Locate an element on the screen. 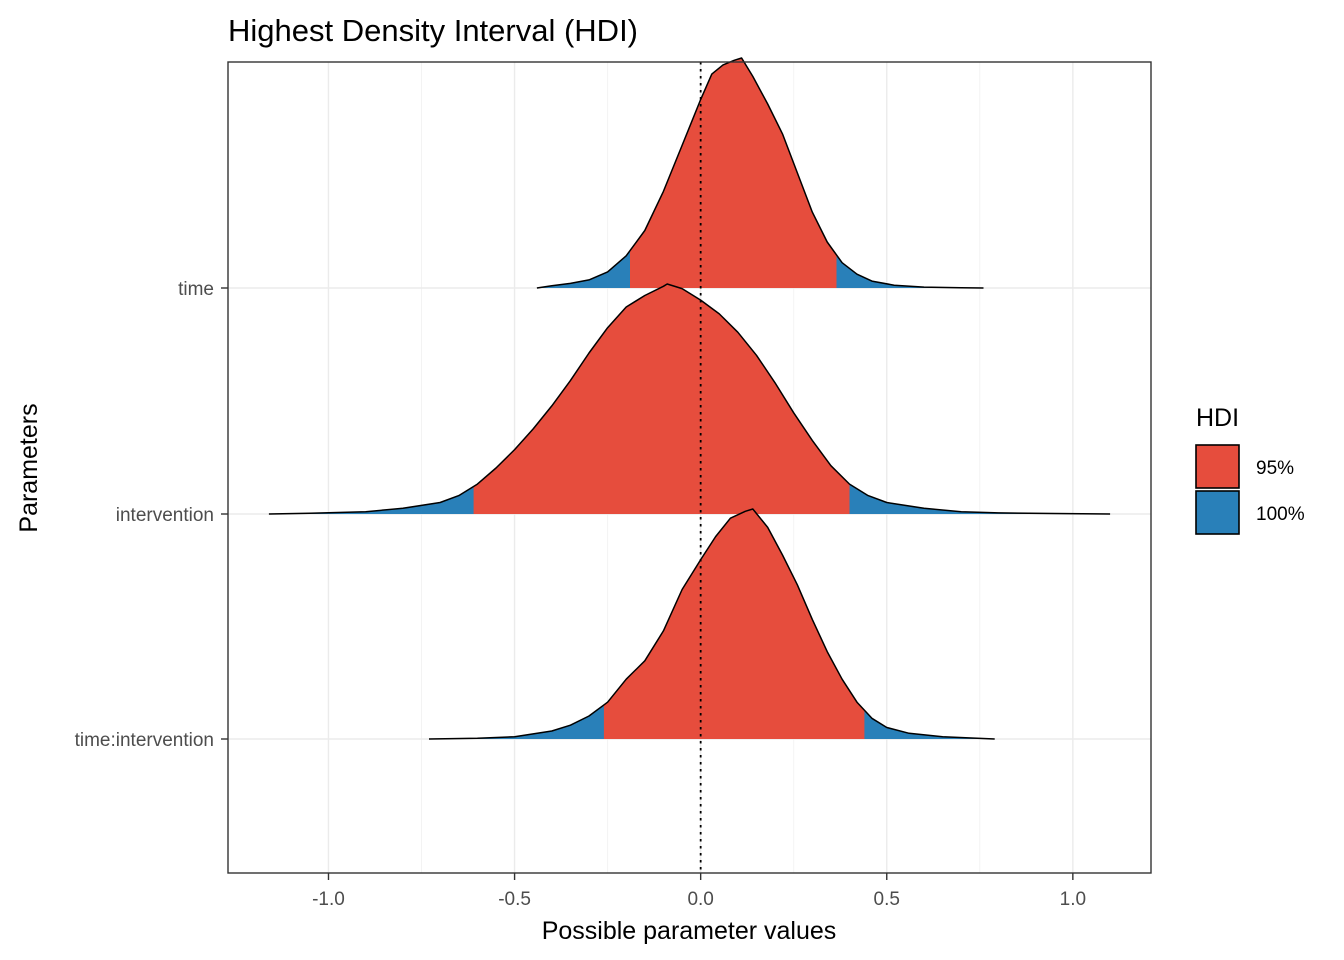 The height and width of the screenshot is (960, 1344). x-tick-label: 1.0 is located at coordinates (1073, 899).